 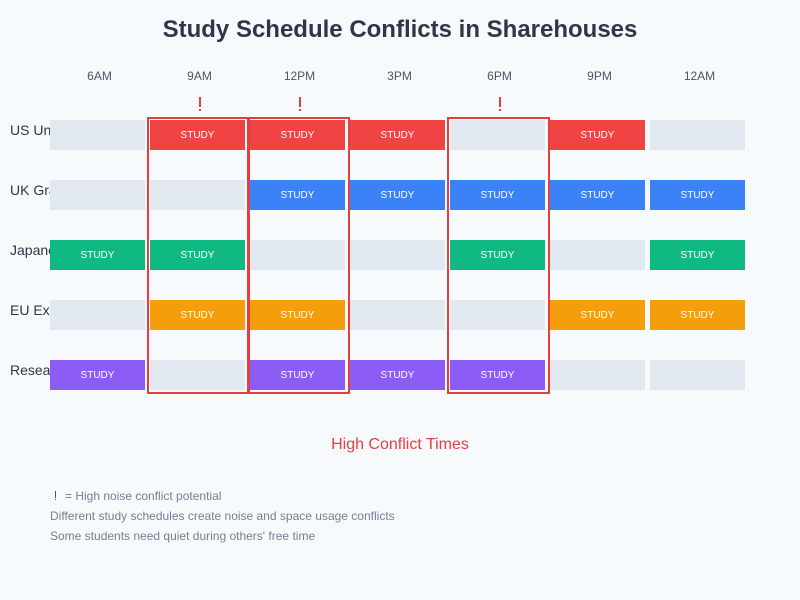 I want to click on resident-label: Researcher, so click(x=30, y=370).